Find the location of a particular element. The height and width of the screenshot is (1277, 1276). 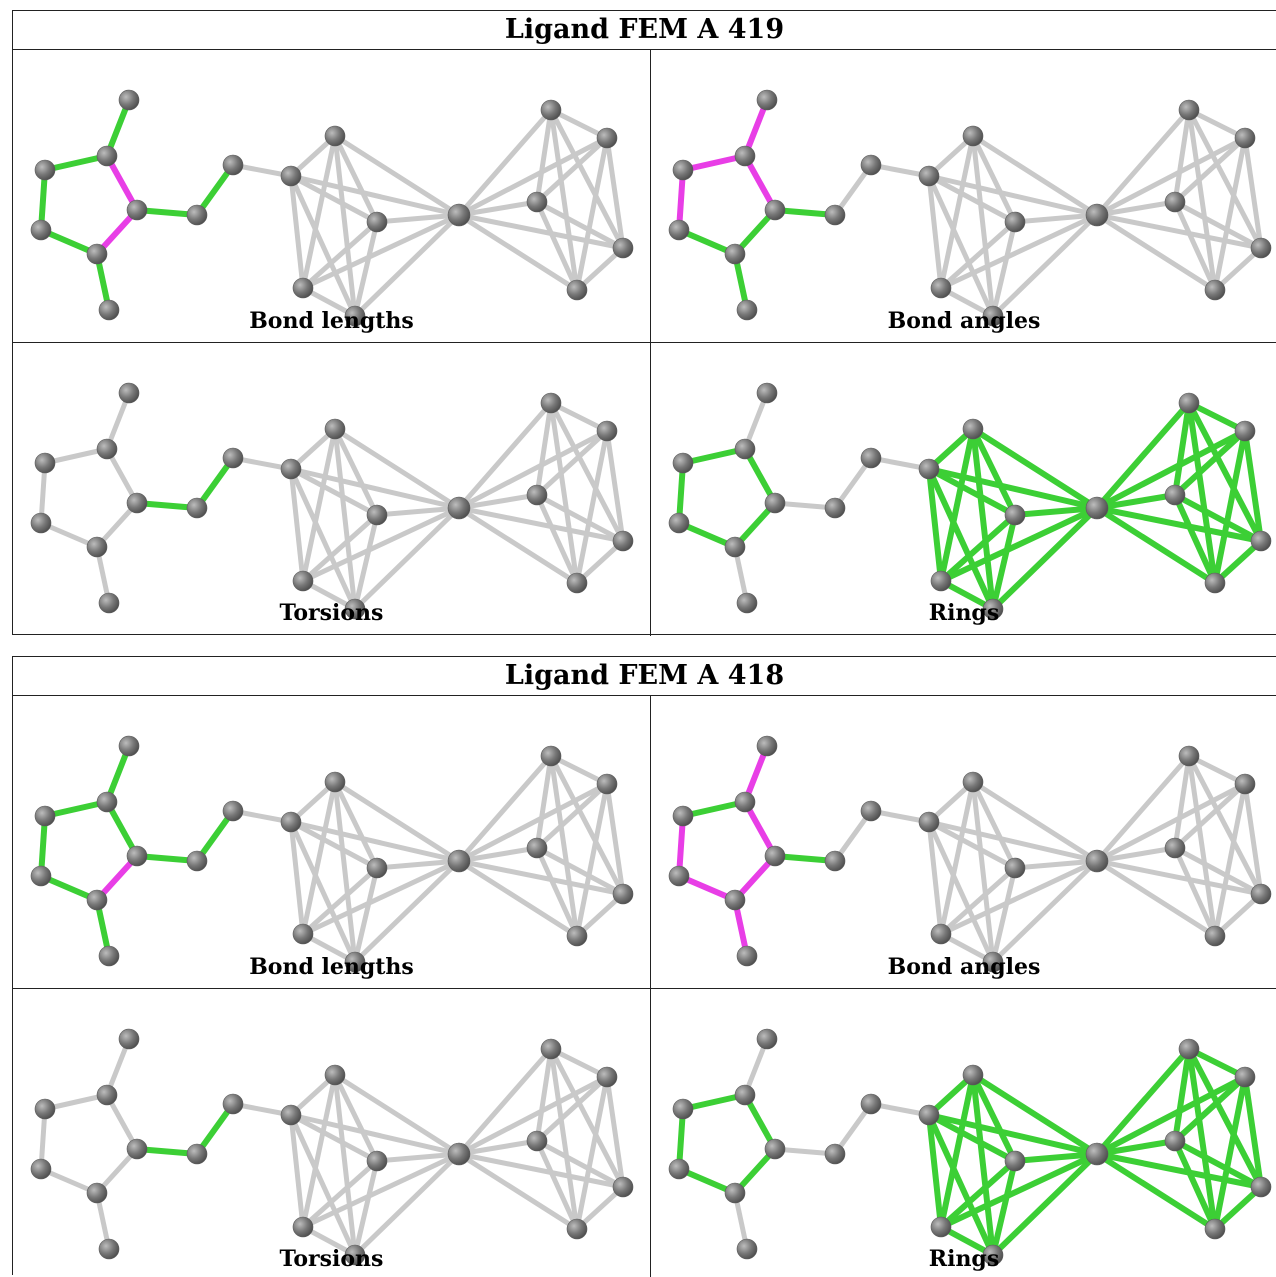

panel-bond-lengths: Bond lengths is located at coordinates (331, 842).